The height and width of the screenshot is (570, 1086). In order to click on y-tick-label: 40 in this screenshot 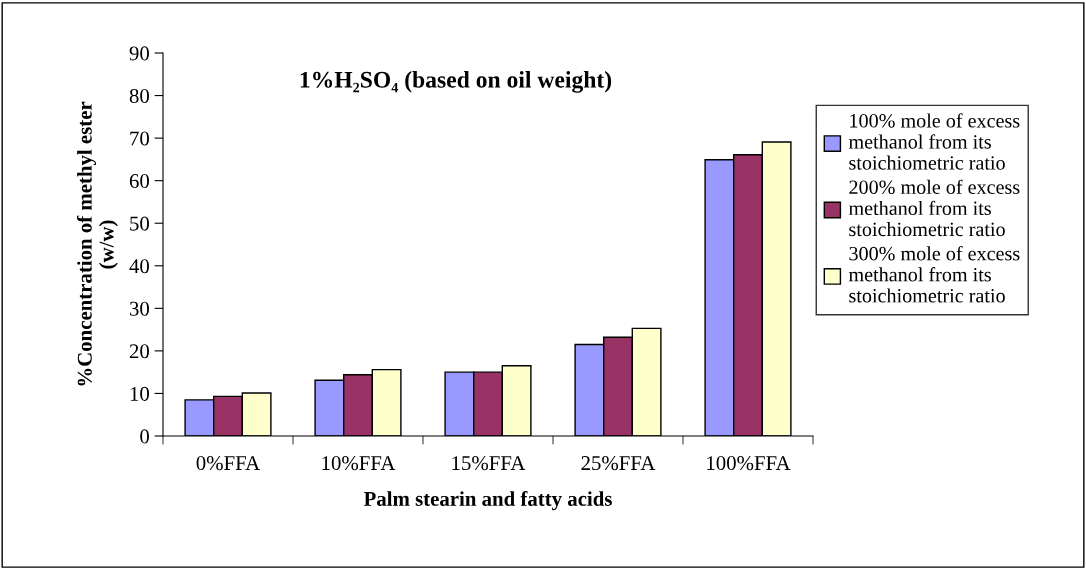, I will do `click(139, 266)`.